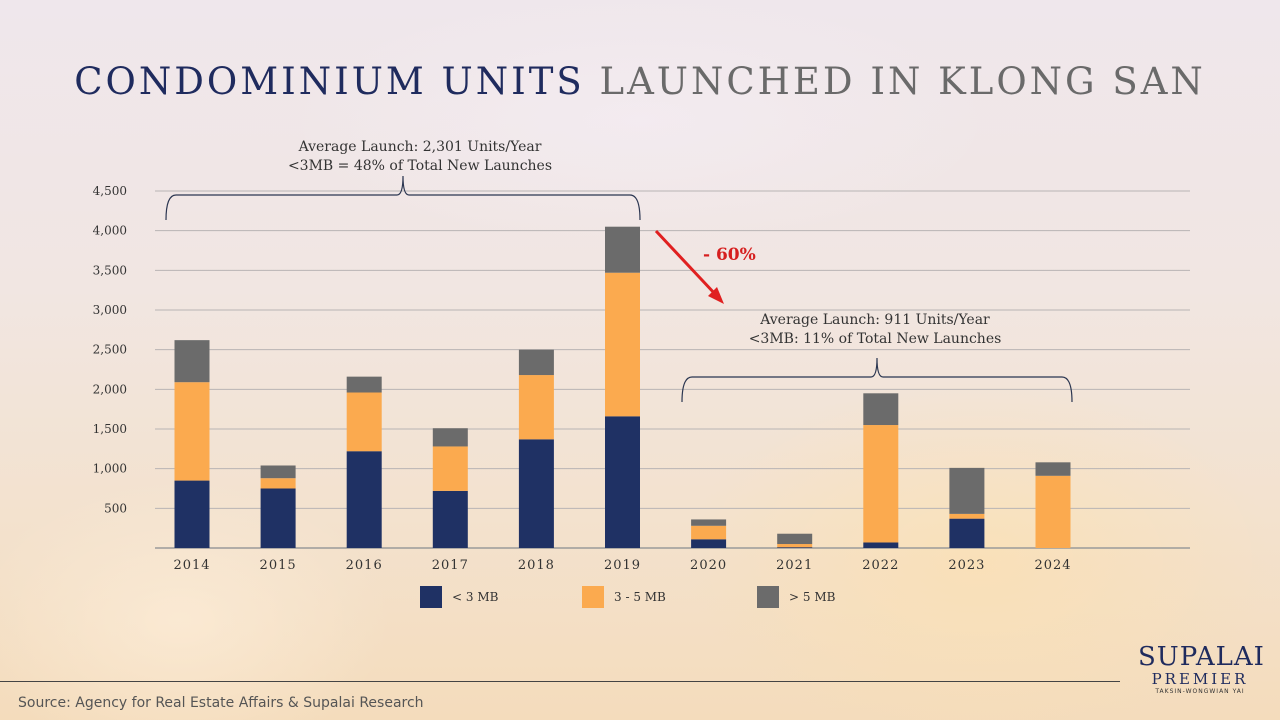 This screenshot has height=720, width=1280. Describe the element at coordinates (708, 565) in the screenshot. I see `x-tick-label: 2020` at that location.